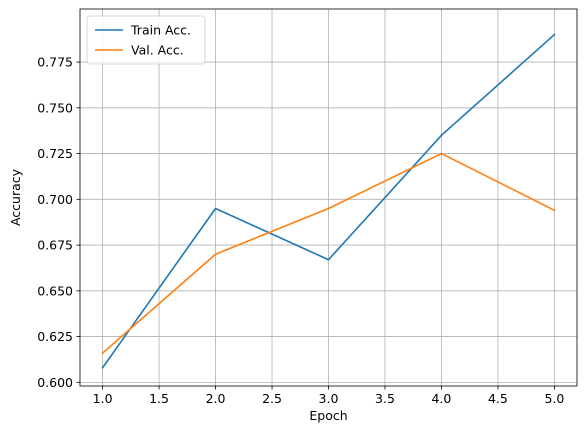 This screenshot has height=432, width=585. What do you see at coordinates (55, 245) in the screenshot?
I see `y-tick-label: 0.675` at bounding box center [55, 245].